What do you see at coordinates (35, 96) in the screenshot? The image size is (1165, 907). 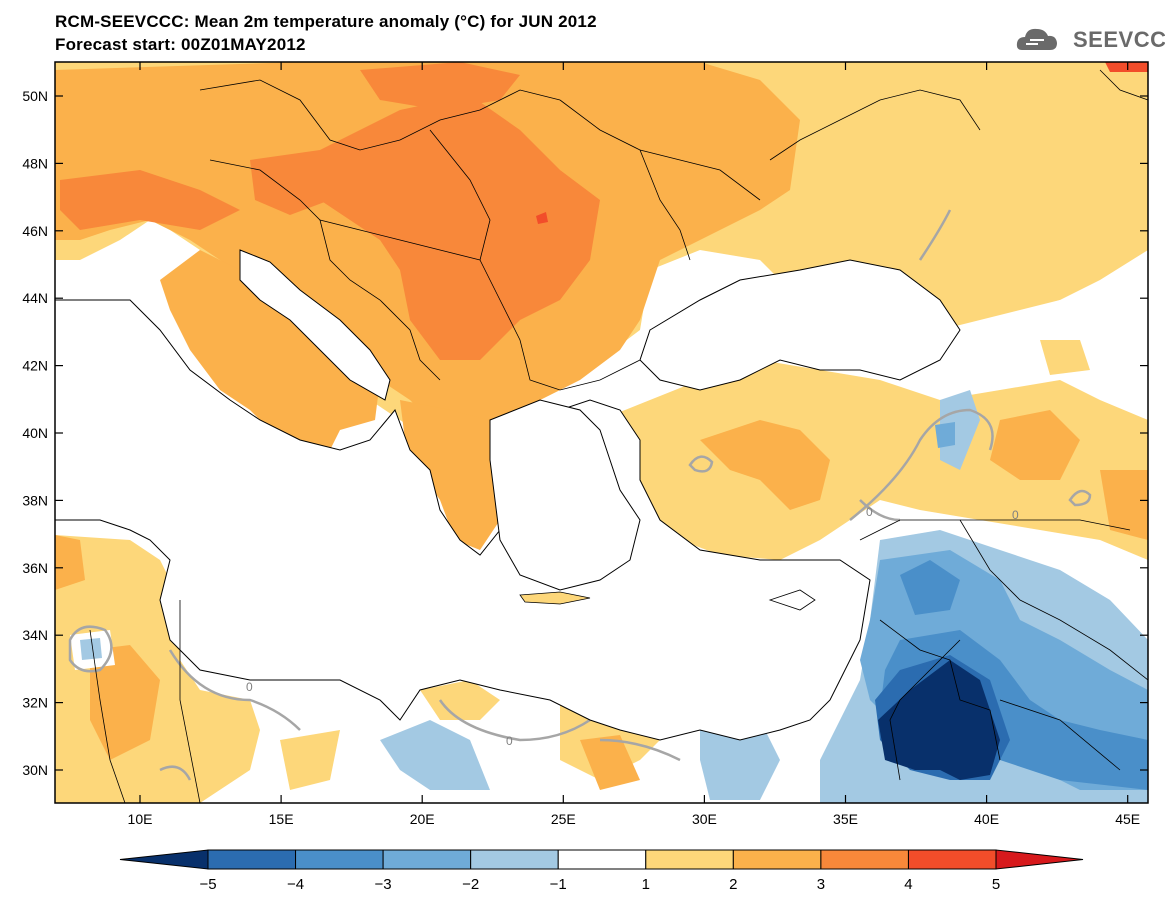 I see `lat-label: 50N` at bounding box center [35, 96].